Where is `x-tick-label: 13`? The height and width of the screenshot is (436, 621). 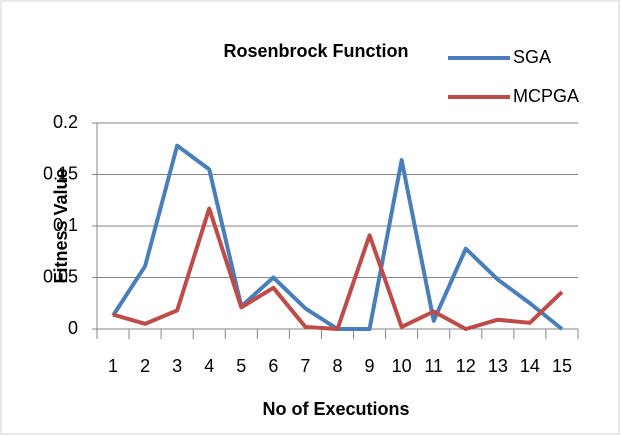
x-tick-label: 13 is located at coordinates (498, 366).